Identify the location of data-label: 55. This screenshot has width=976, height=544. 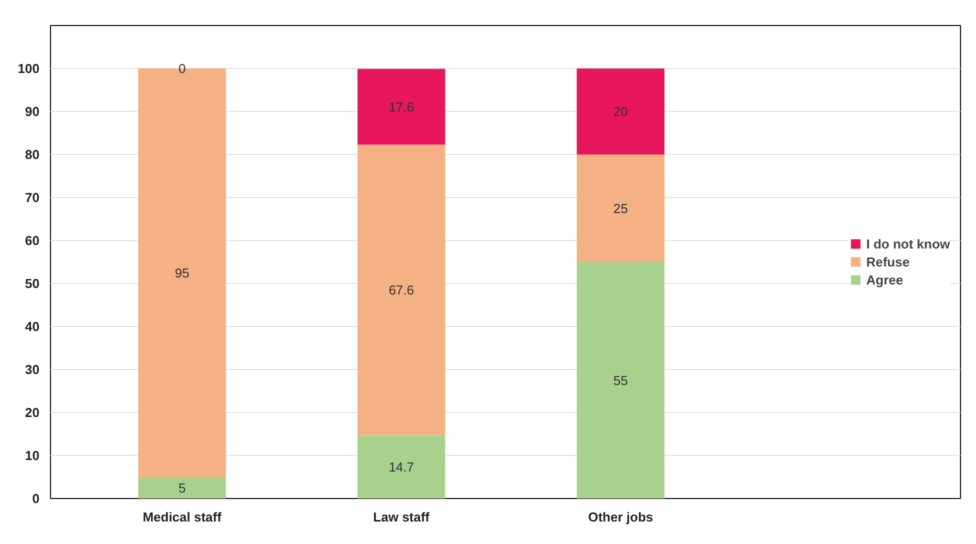
(620, 380).